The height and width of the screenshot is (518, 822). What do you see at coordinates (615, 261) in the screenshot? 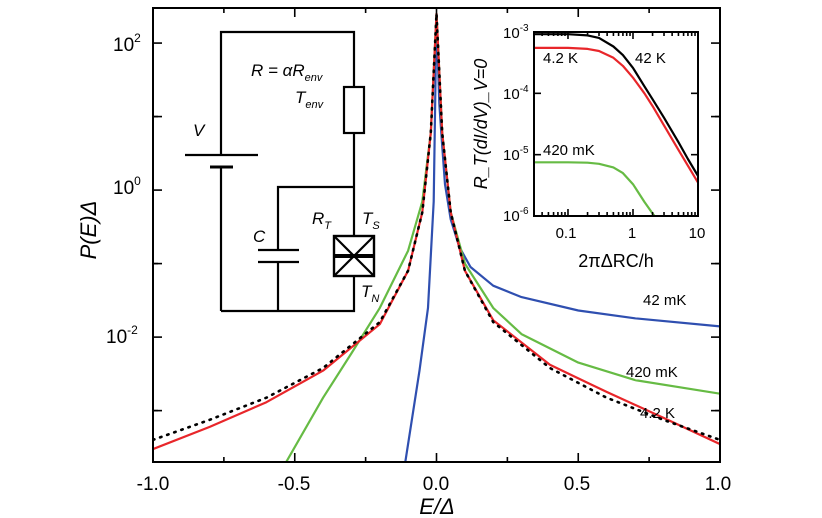
I see `inset-x-axis-title: 2πΔRC/h` at bounding box center [615, 261].